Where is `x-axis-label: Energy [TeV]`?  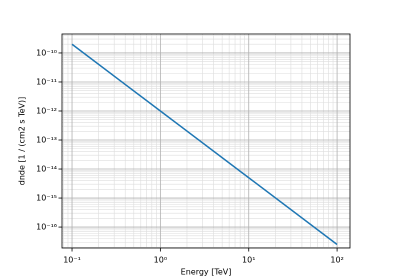
x-axis-label: Energy [TeV] is located at coordinates (206, 272).